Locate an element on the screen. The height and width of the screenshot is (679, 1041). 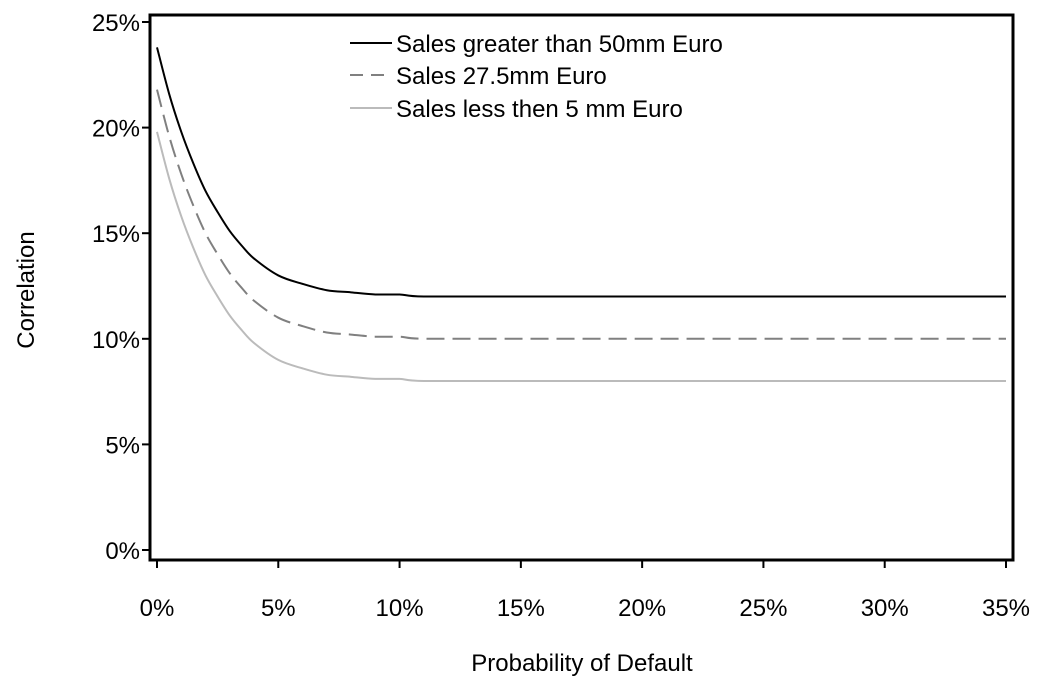
legend-label: Sales less then 5 mm Euro is located at coordinates (539, 109).